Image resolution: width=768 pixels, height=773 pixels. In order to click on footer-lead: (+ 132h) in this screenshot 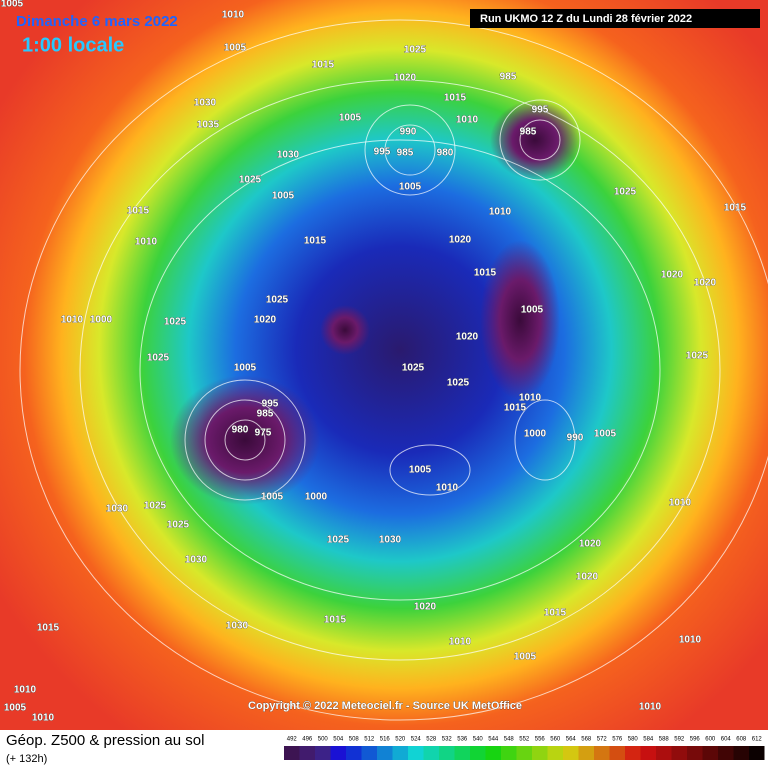, I will do `click(26, 759)`.